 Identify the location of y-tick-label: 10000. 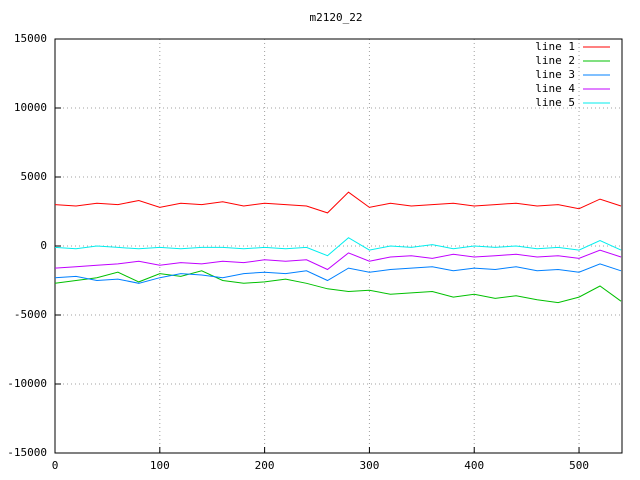
(30, 107).